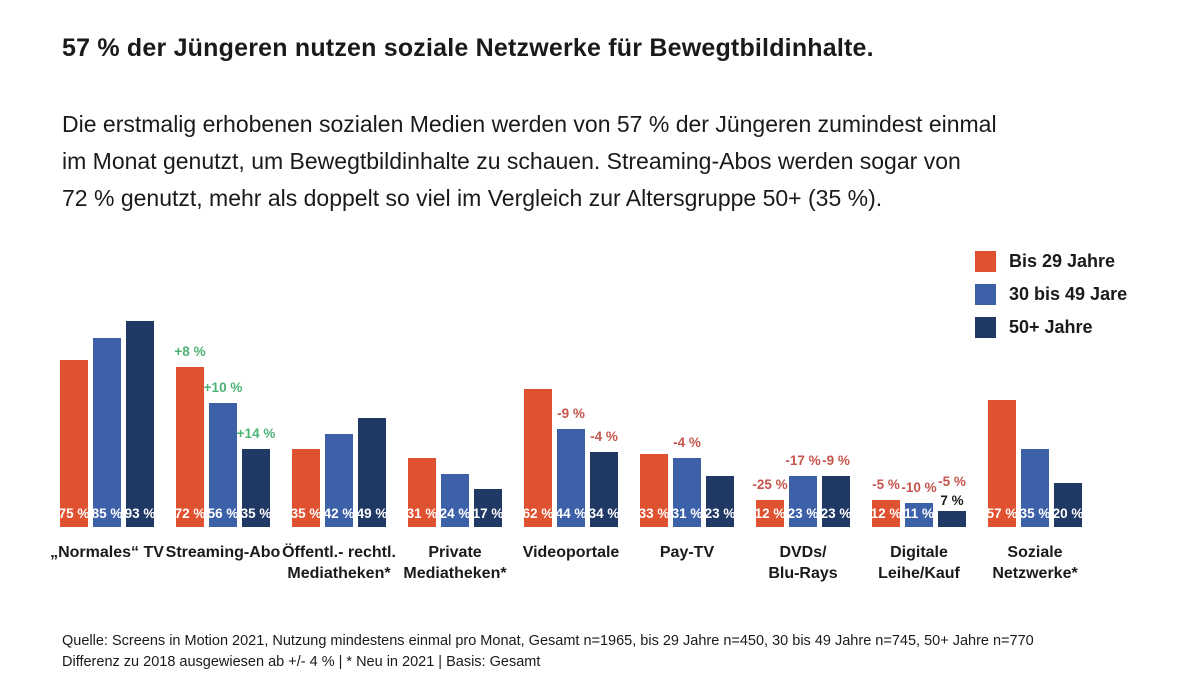 This screenshot has height=677, width=1200. I want to click on category-label: Pay-TV, so click(687, 552).